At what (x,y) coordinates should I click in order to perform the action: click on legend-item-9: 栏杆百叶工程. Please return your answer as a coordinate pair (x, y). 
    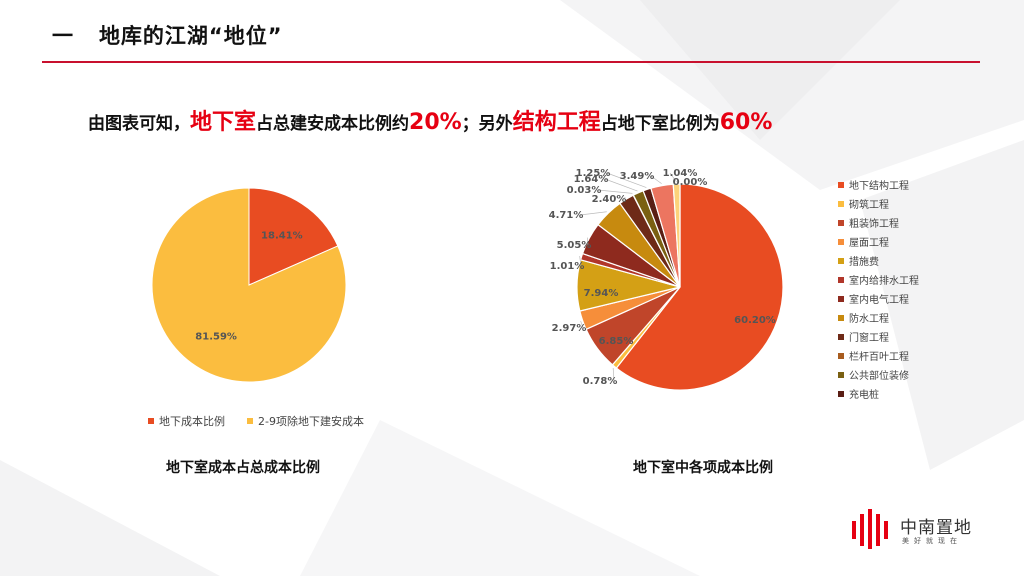
    Looking at the image, I should click on (878, 360).